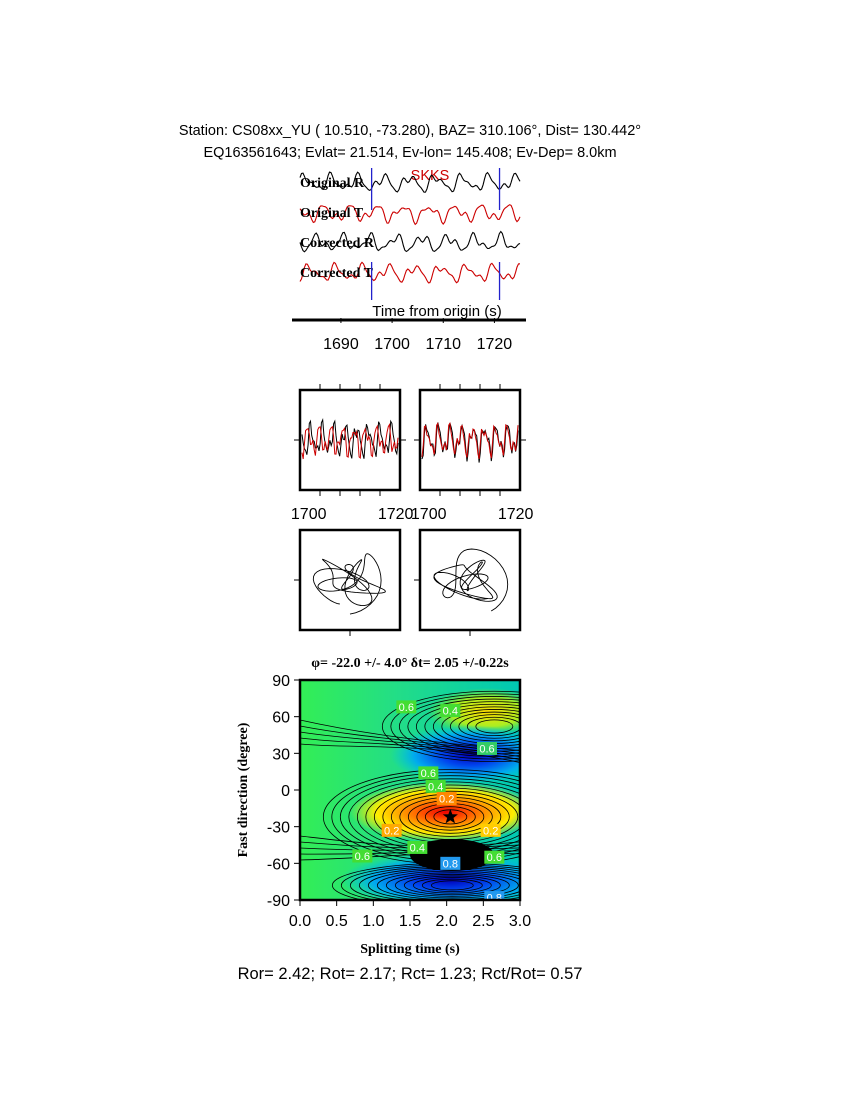  I want to click on grid-ytick-label-0: 90, so click(281, 681).